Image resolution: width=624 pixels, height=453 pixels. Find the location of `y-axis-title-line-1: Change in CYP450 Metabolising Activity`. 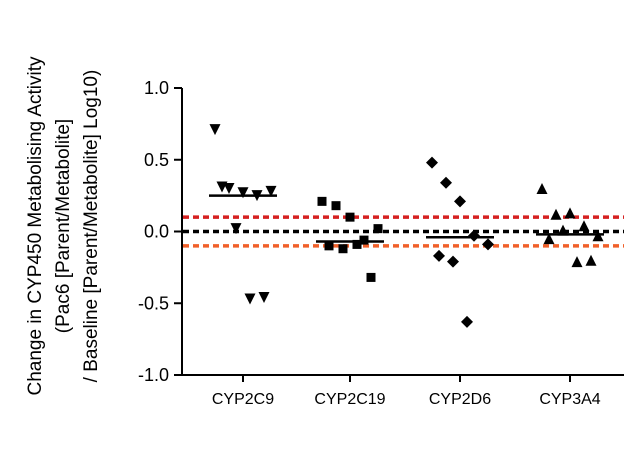

y-axis-title-line-1: Change in CYP450 Metabolising Activity is located at coordinates (35, 226).